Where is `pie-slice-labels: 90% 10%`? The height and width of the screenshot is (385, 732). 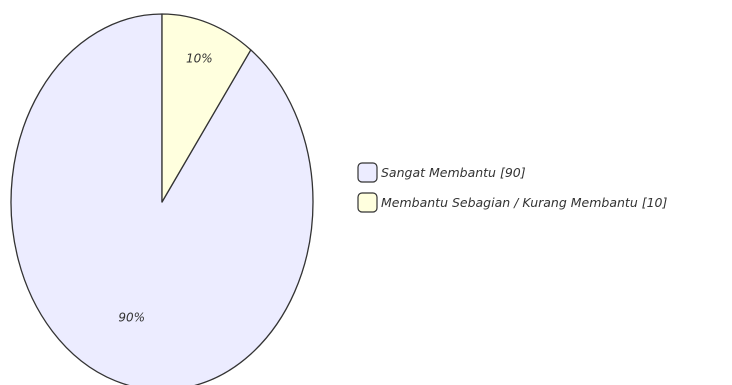 pie-slice-labels: 90% 10% is located at coordinates (165, 188).